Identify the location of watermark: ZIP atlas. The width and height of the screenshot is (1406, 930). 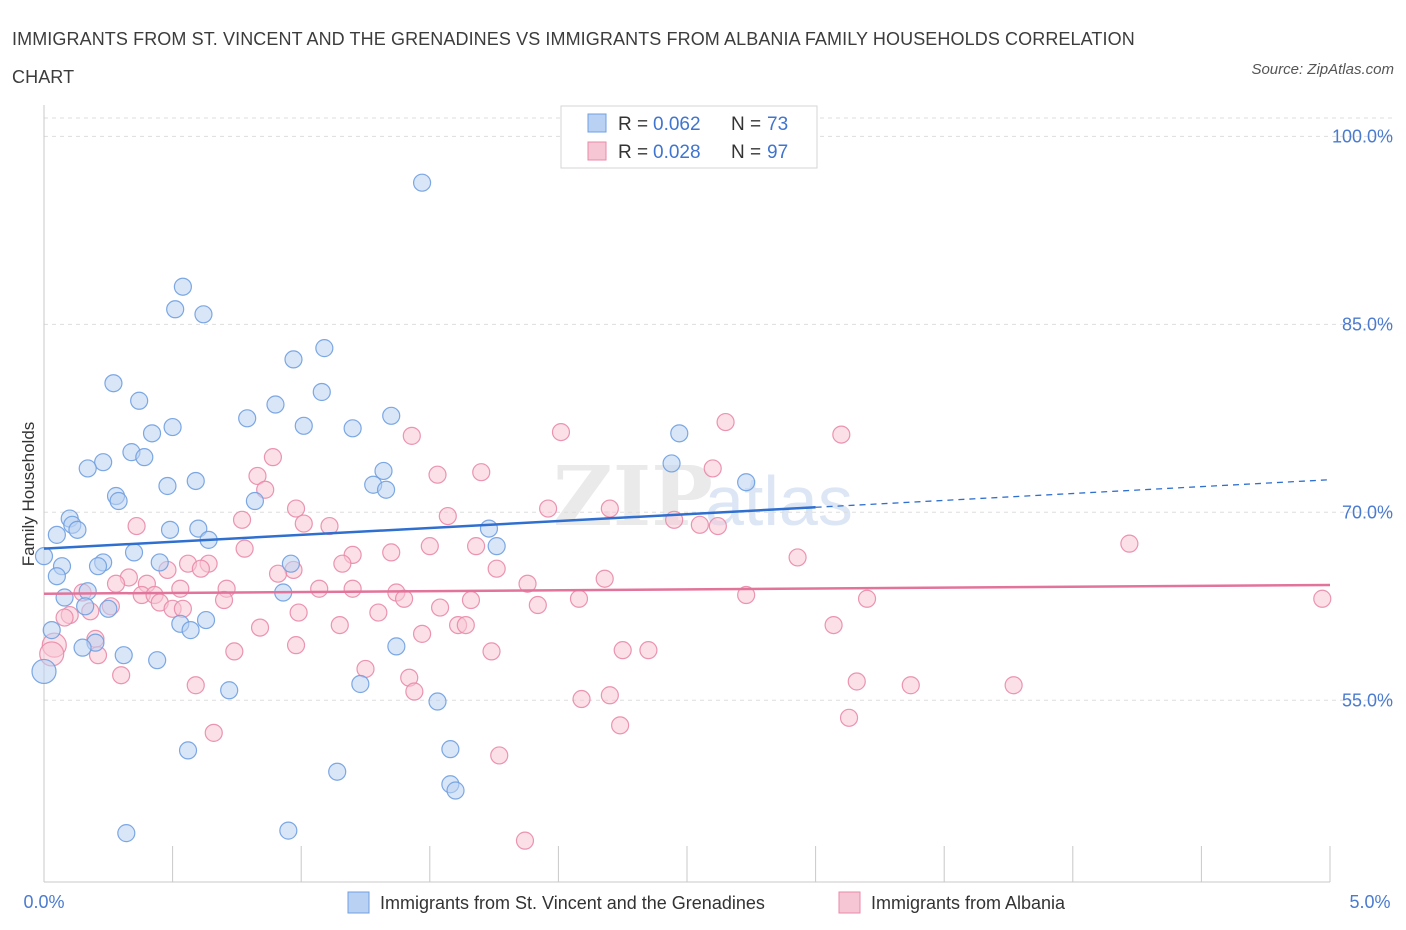
(703, 497).